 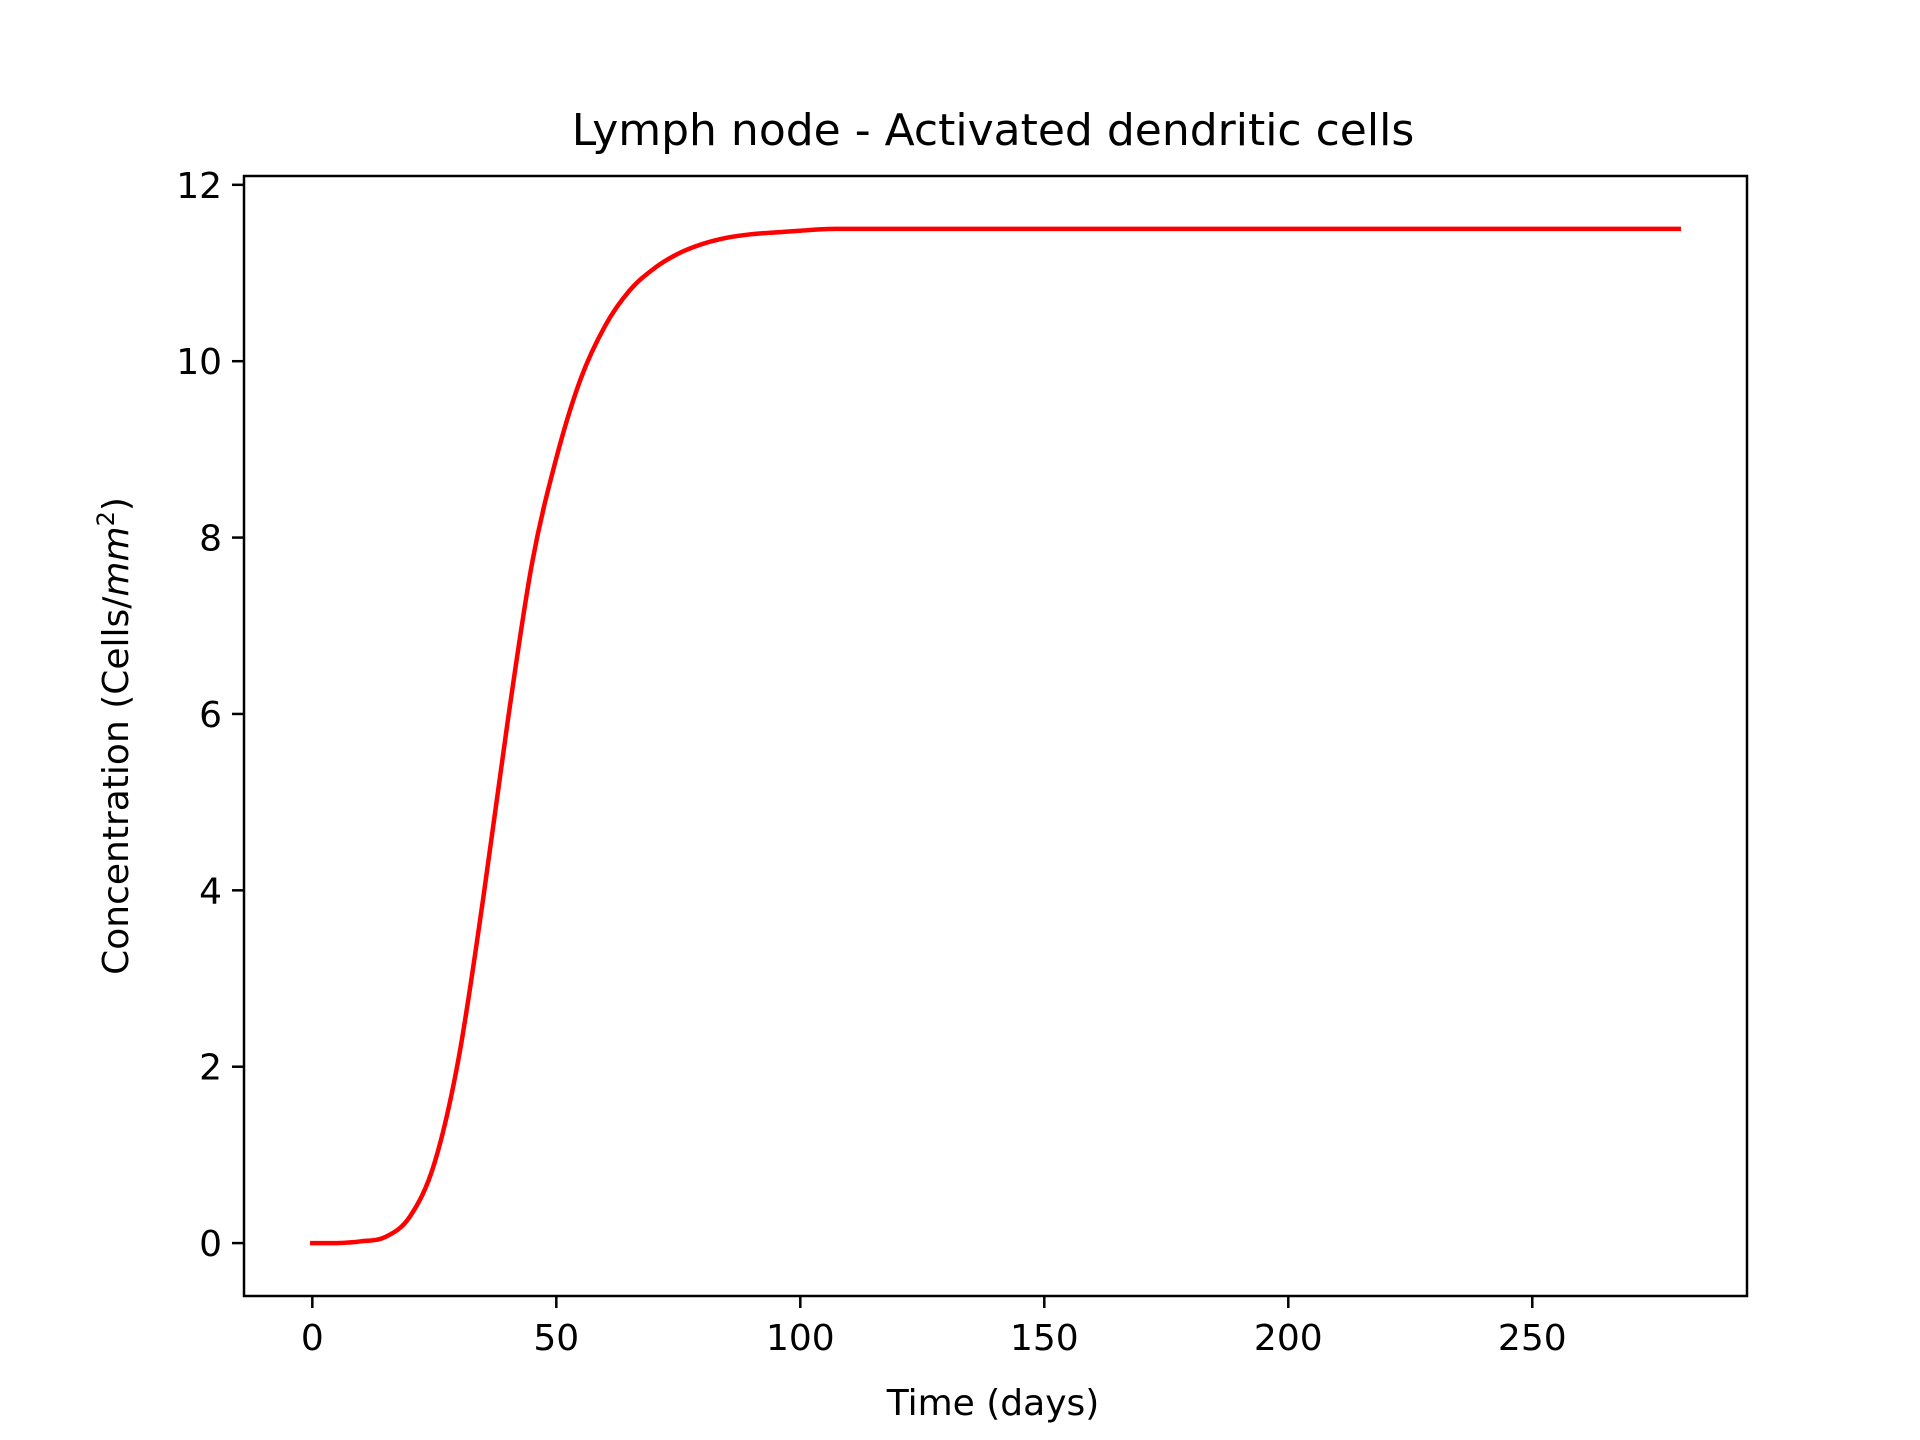 I want to click on y-axis-label-close: ), so click(x=116, y=504).